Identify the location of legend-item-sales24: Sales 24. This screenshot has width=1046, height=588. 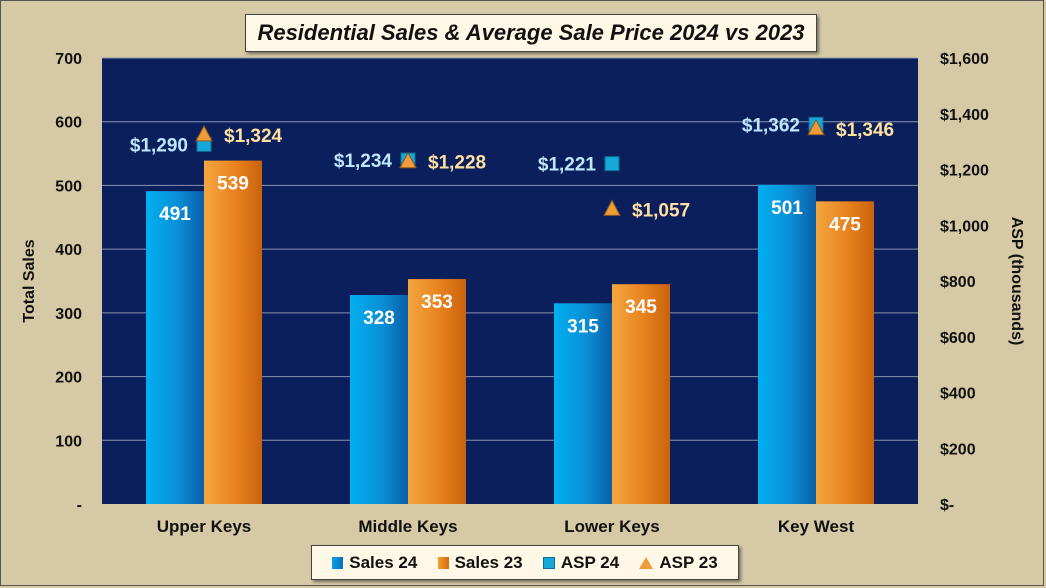
(374, 563).